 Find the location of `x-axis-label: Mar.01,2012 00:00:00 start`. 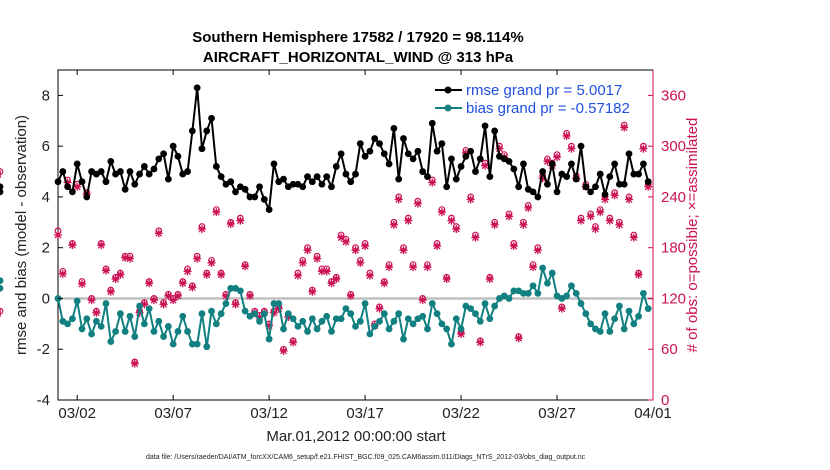

x-axis-label: Mar.01,2012 00:00:00 start is located at coordinates (356, 436).